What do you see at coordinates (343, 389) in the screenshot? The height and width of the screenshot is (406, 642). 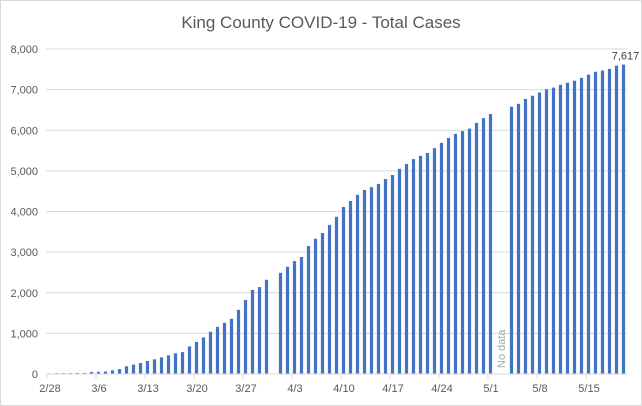 I see `x-tick-label: 4/10` at bounding box center [343, 389].